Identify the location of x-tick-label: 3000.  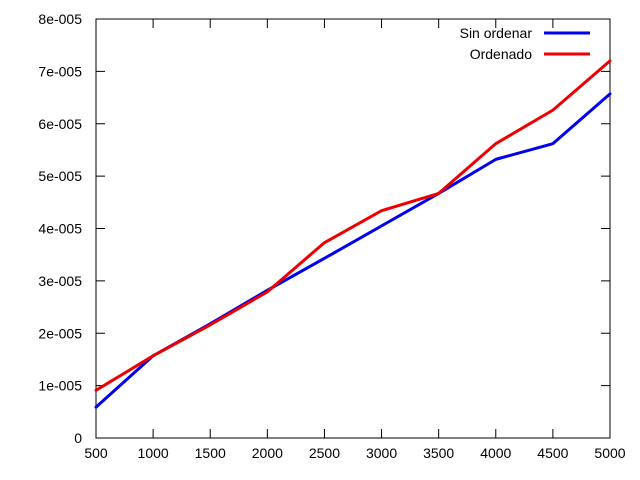
(381, 453).